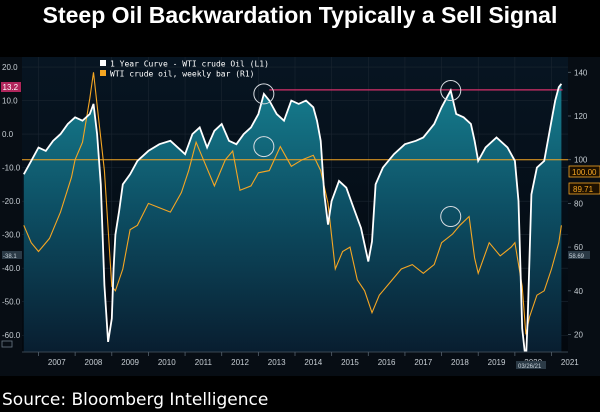 This screenshot has height=412, width=600. I want to click on right-tick-label: 80, so click(578, 203).